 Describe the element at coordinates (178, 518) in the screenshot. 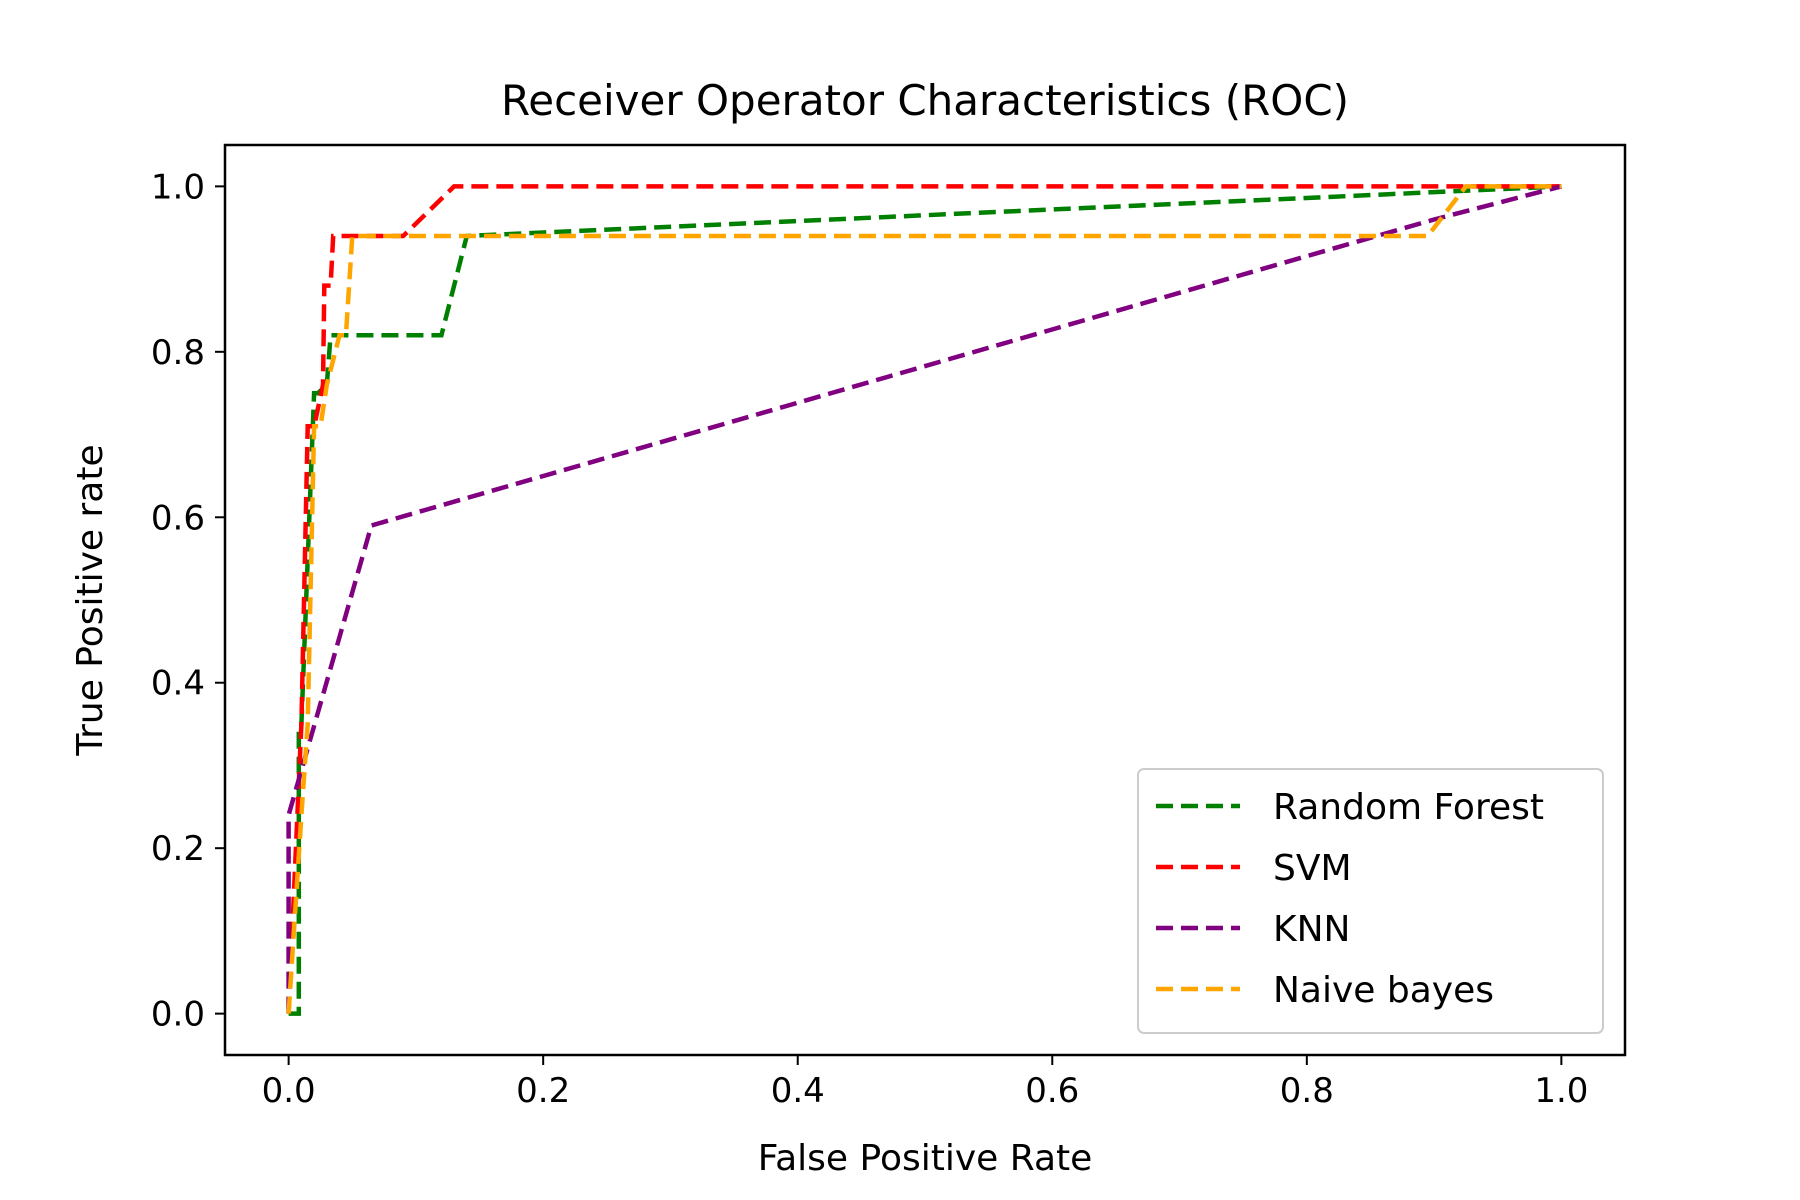

I see `y-tick-label: 0.6` at that location.